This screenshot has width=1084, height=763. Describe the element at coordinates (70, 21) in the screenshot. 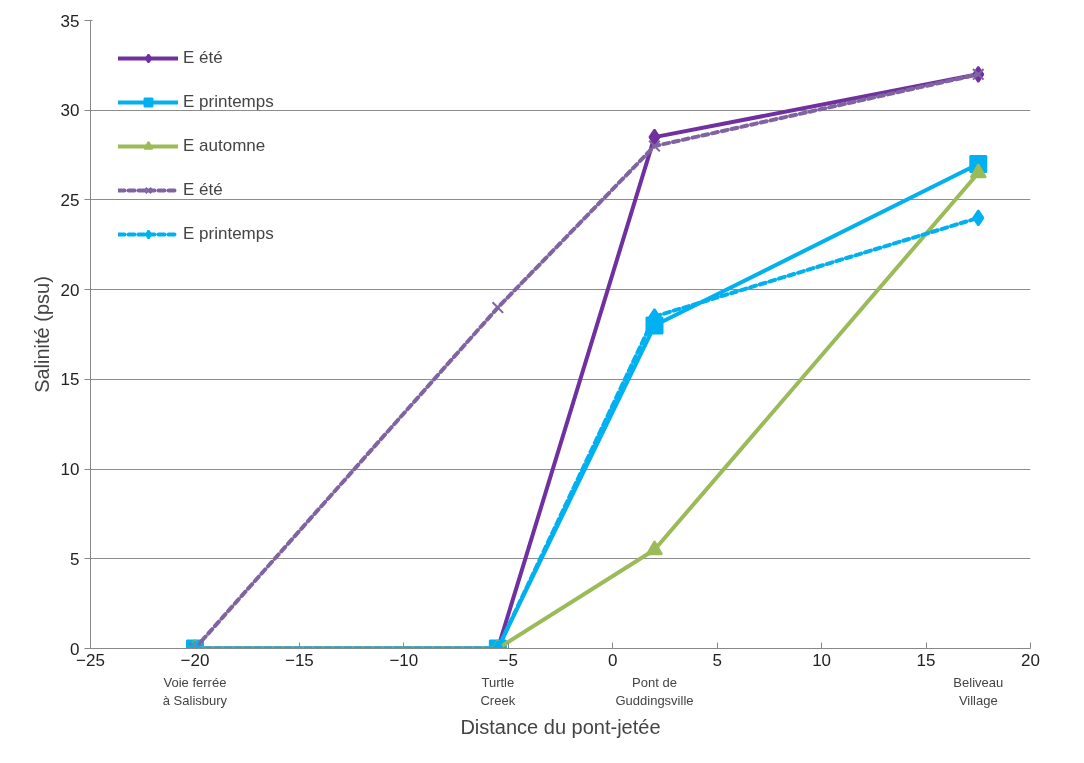

I see `y-tick-label: 35` at that location.